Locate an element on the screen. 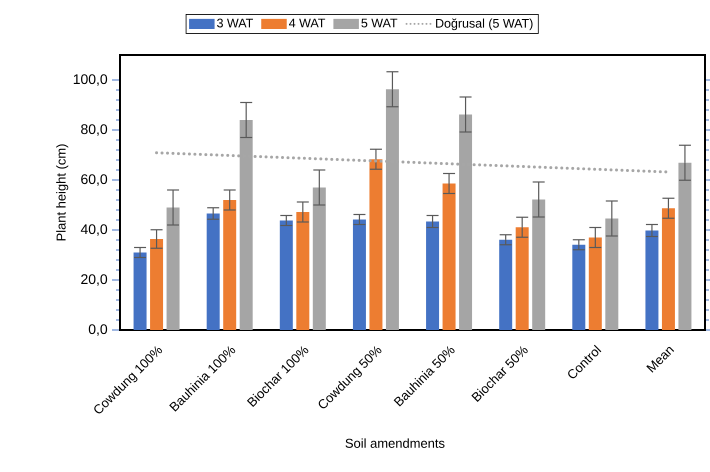 Image resolution: width=710 pixels, height=472 pixels. y-axis-title: Plant height (cm) is located at coordinates (62, 192).